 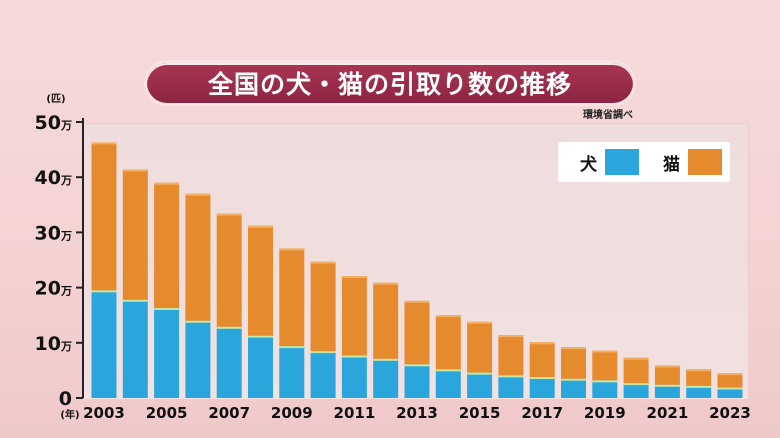 What do you see at coordinates (417, 301) in the screenshot?
I see `bar-top-cat-2013` at bounding box center [417, 301].